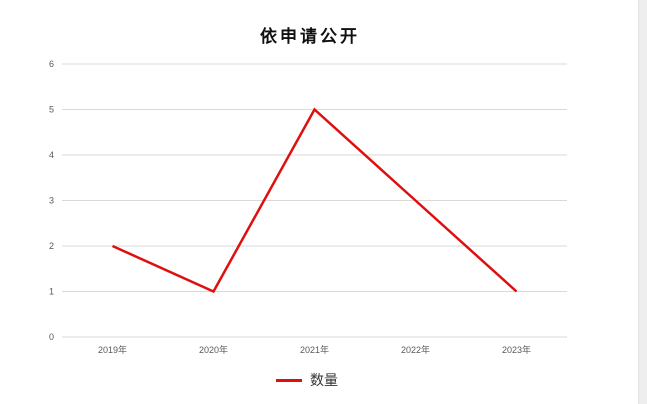 The height and width of the screenshot is (404, 647). What do you see at coordinates (112, 349) in the screenshot?
I see `x-tick-label: 2019年` at bounding box center [112, 349].